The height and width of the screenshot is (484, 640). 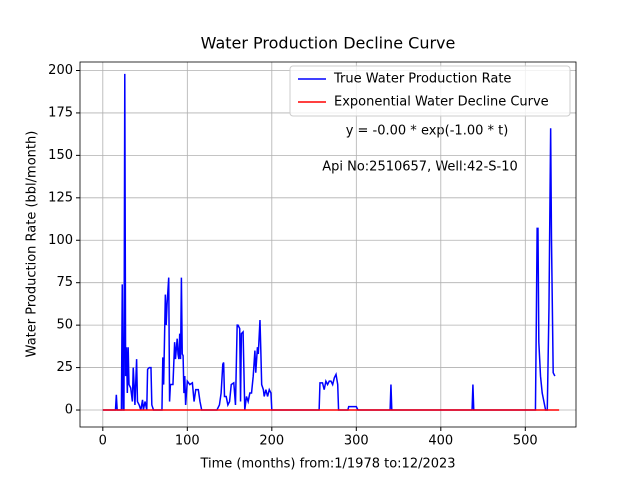 I want to click on y-tick-label: 25, so click(x=64, y=367).